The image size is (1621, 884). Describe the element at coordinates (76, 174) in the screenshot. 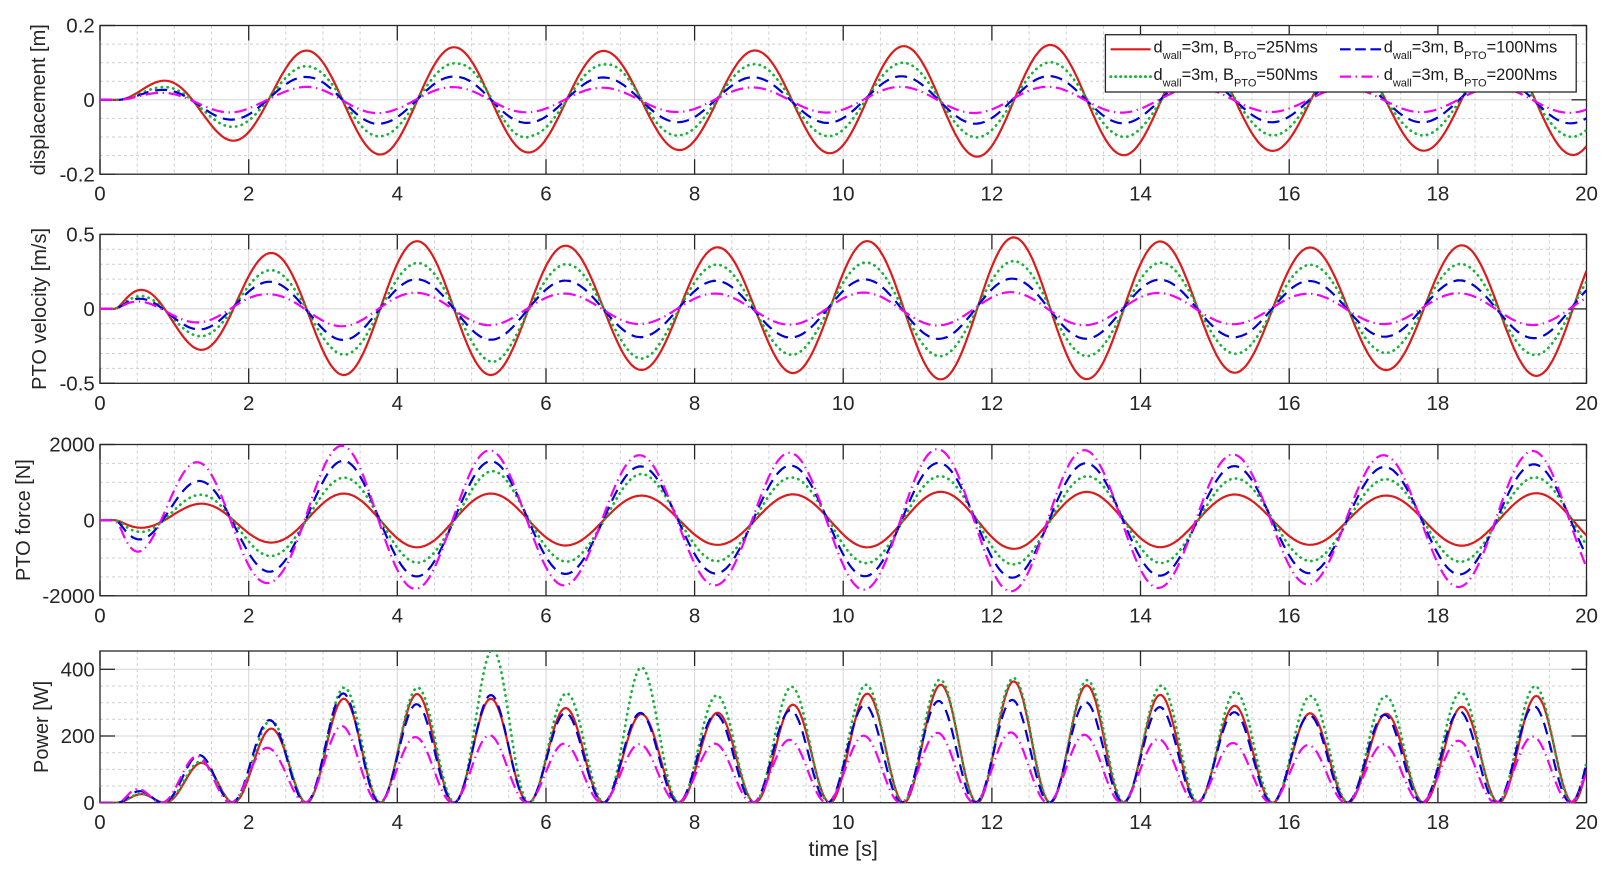

I see `svg-text: -0.2` at that location.